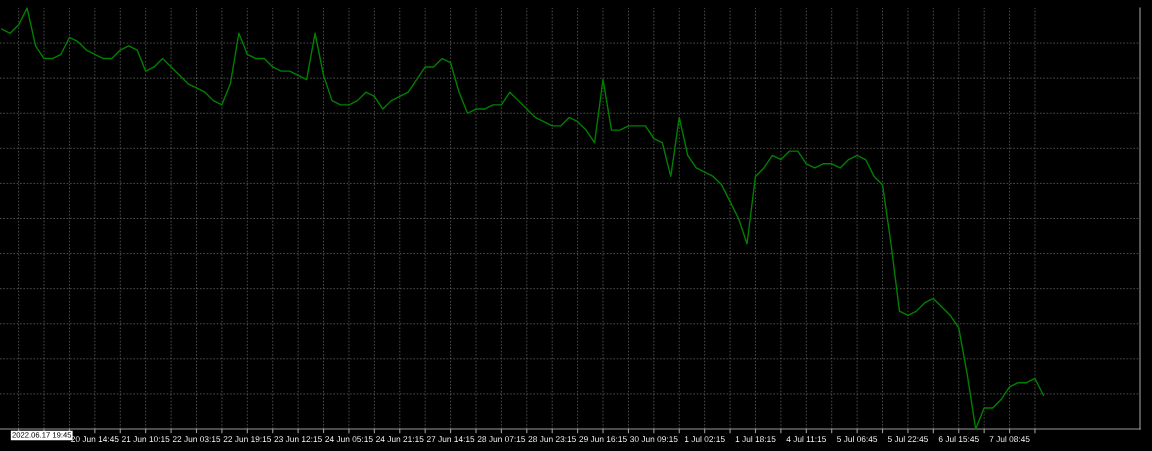 This screenshot has width=1152, height=451. I want to click on x-tick-label: 21 Jun 10:15, so click(146, 439).